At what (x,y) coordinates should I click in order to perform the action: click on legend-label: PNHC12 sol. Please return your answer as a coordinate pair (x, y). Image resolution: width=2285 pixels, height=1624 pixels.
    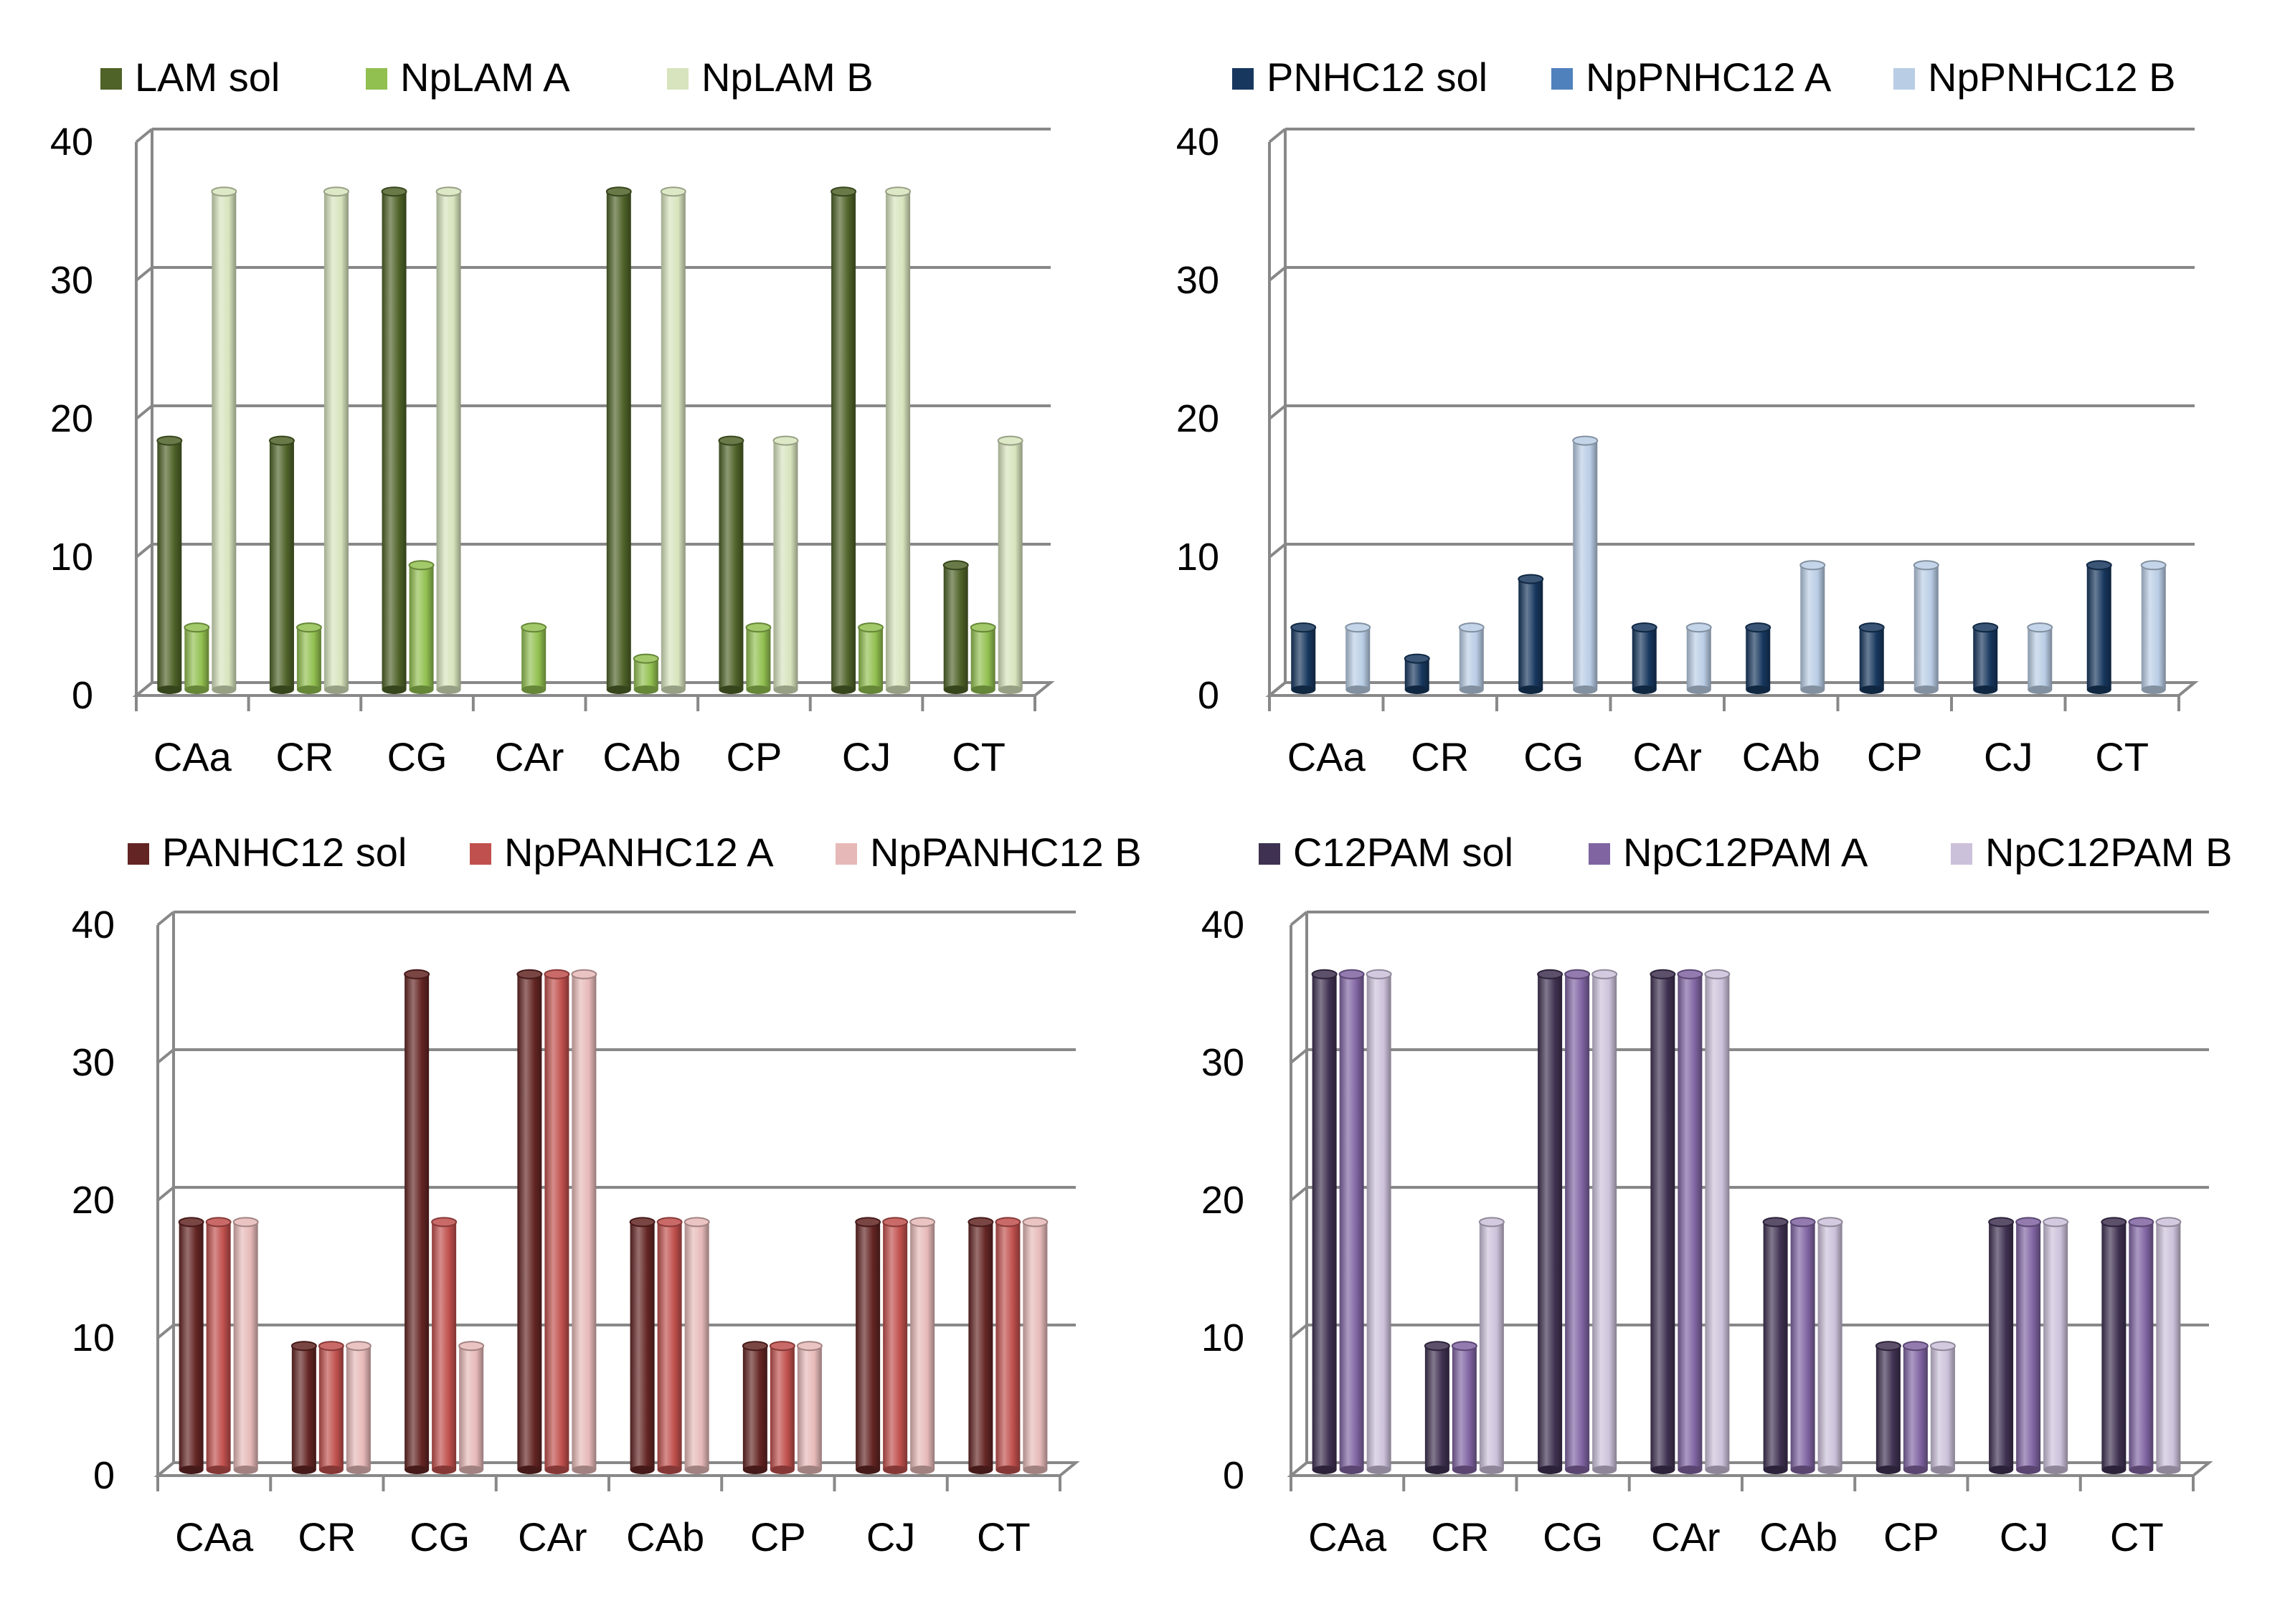
    Looking at the image, I should click on (1377, 77).